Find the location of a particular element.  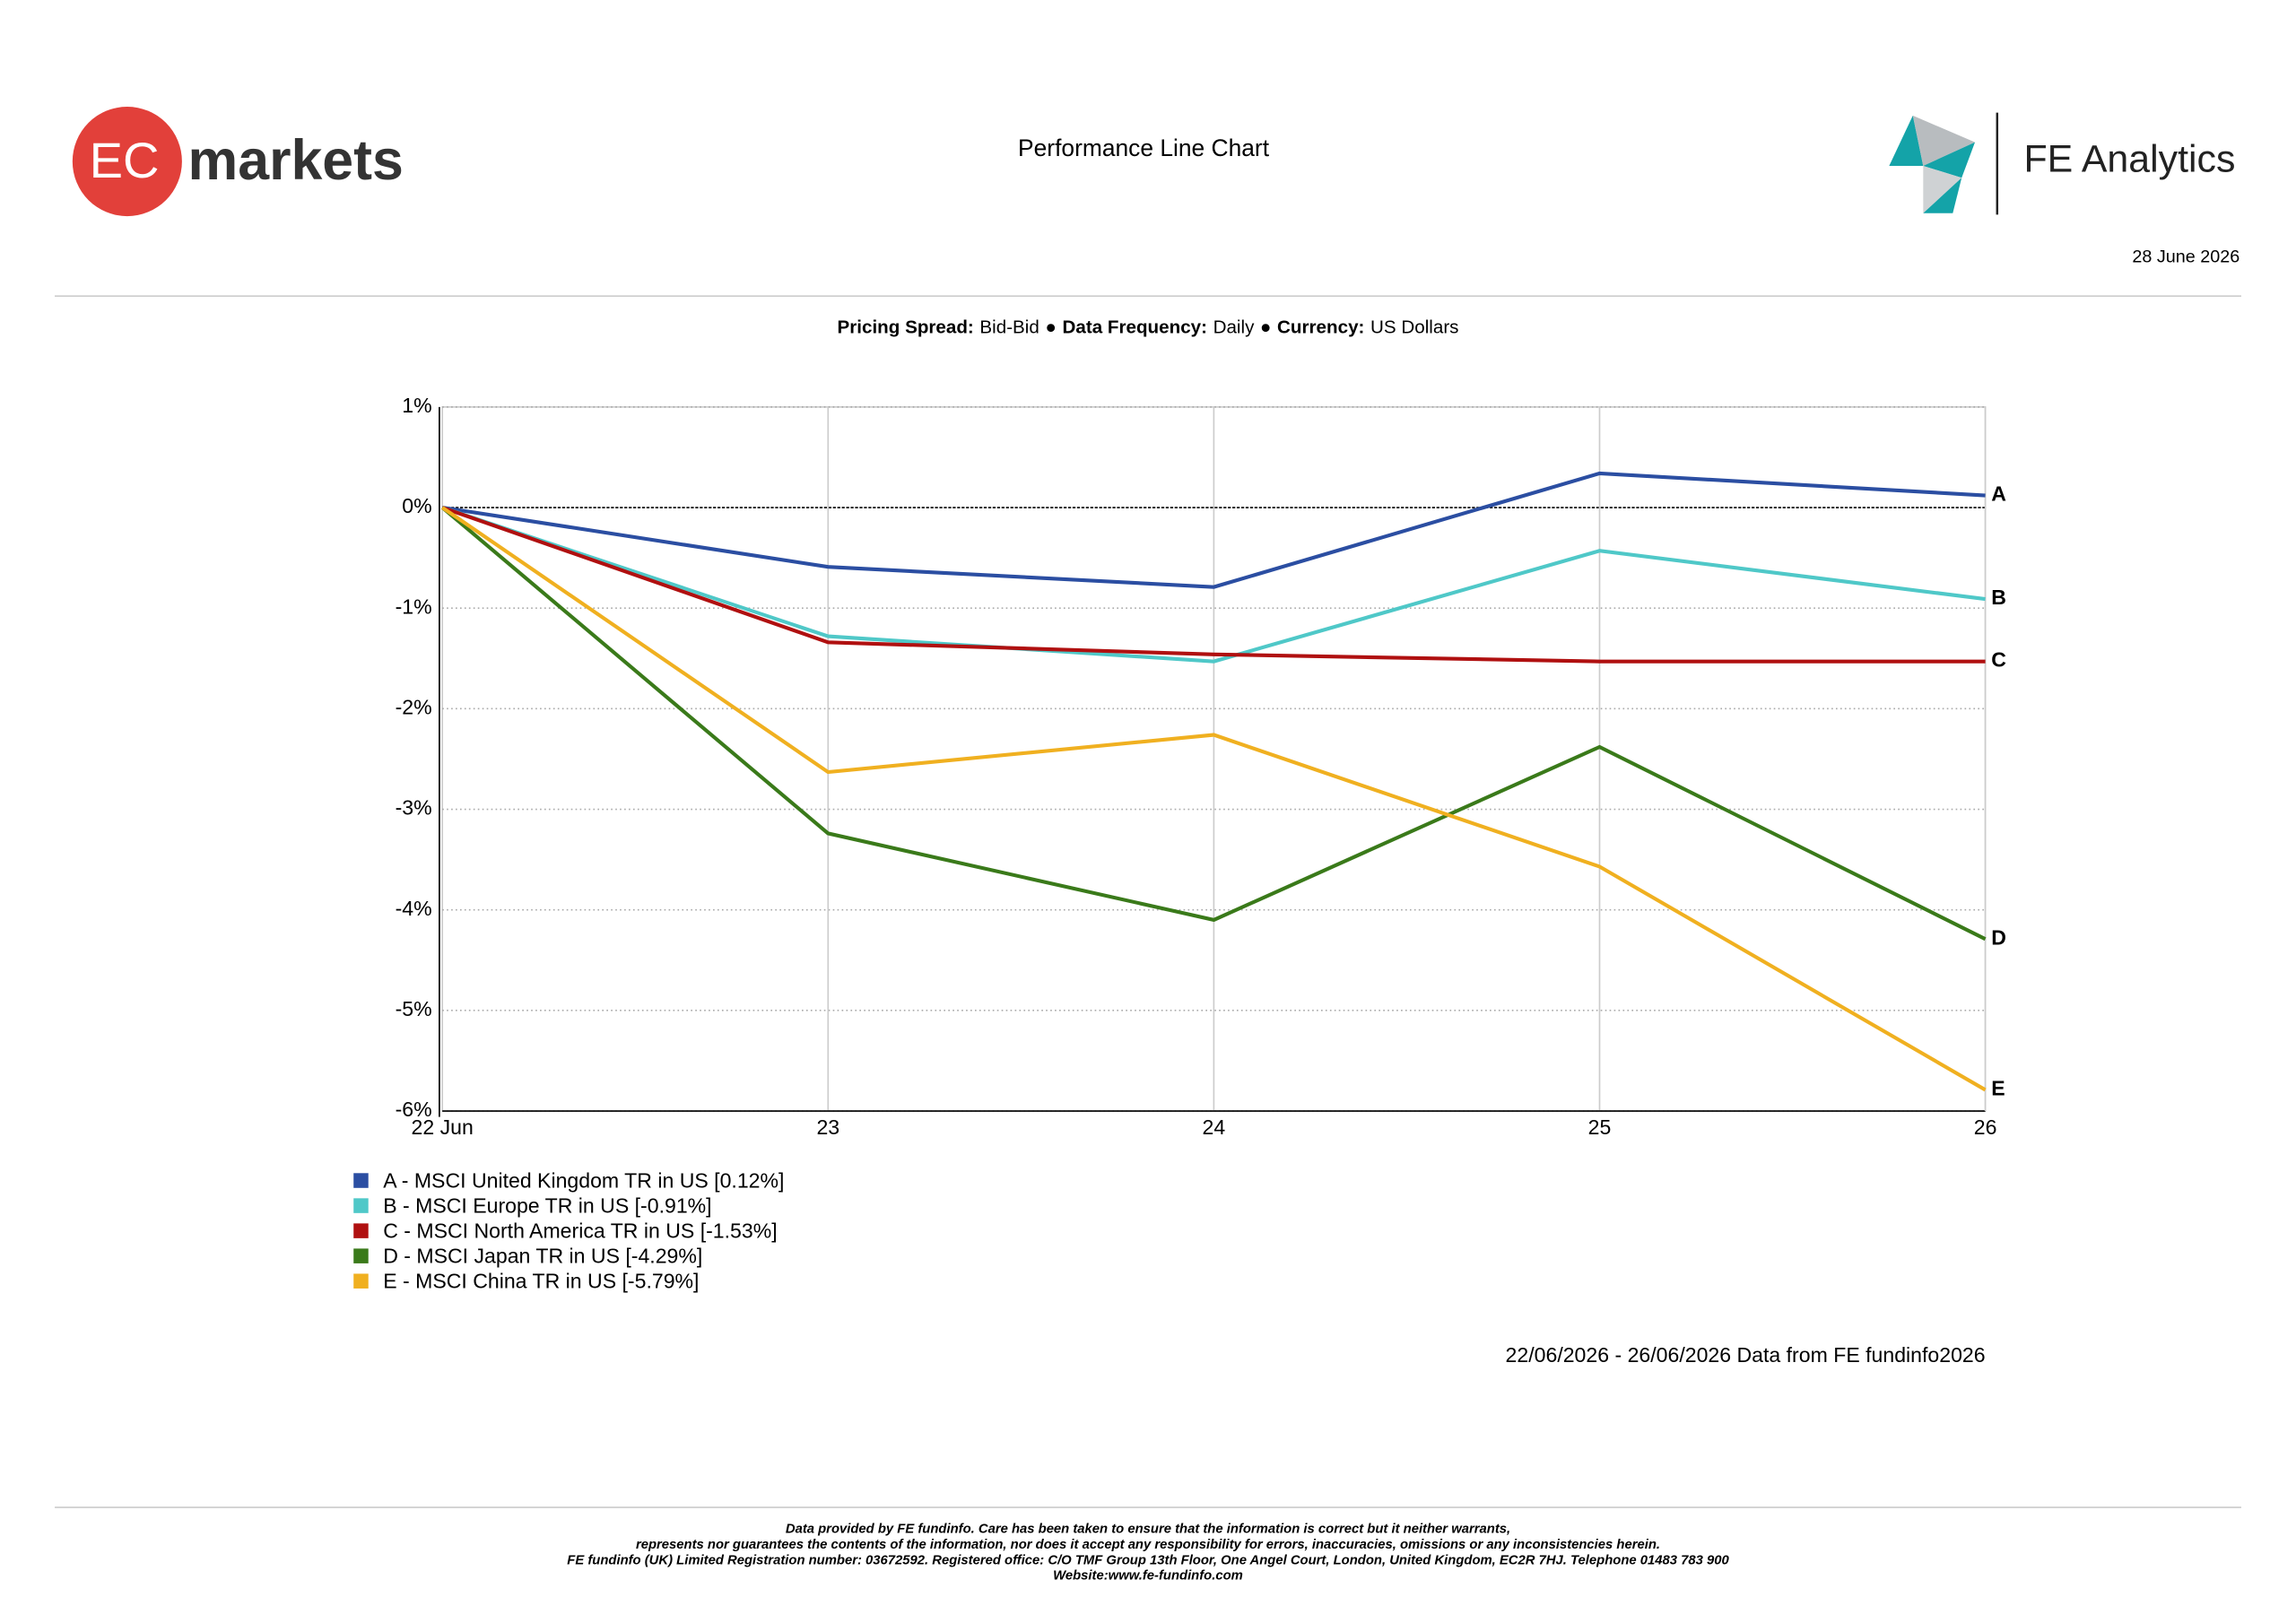

end-label: E is located at coordinates (1998, 1088).